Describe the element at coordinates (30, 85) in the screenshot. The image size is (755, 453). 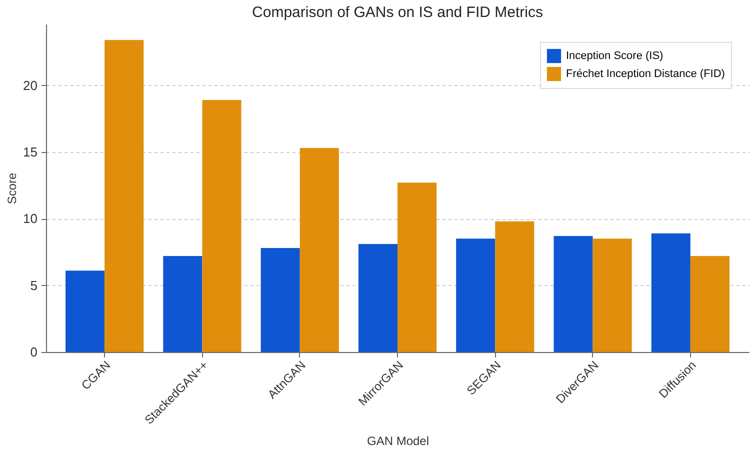
I see `y-tick-label: 20` at that location.